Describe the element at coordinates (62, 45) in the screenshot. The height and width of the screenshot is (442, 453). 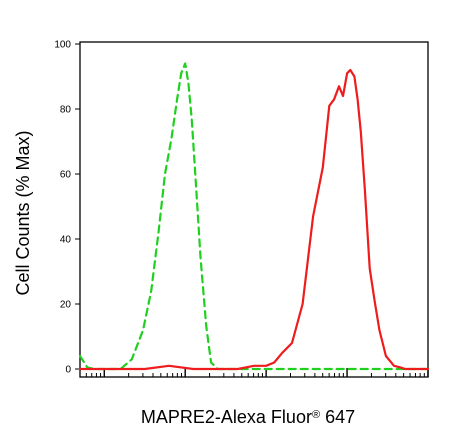
I see `y-tick-label: 100` at that location.